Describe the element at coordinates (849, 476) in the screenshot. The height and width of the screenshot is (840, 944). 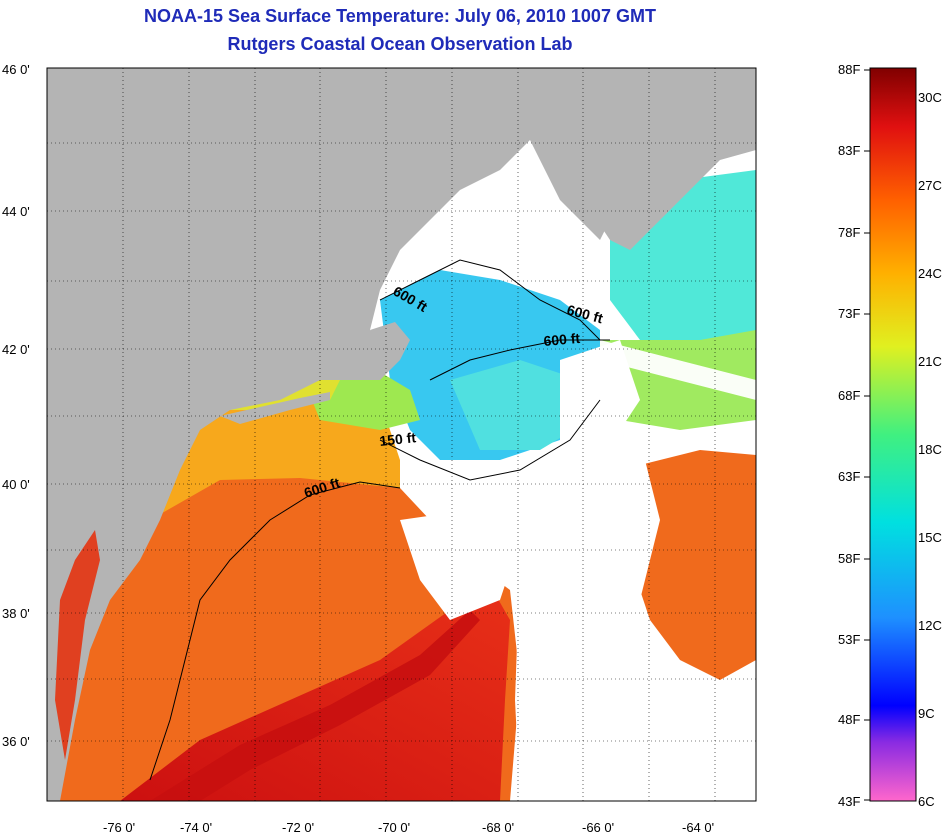
I see `colorbar-f-label: 63F` at that location.